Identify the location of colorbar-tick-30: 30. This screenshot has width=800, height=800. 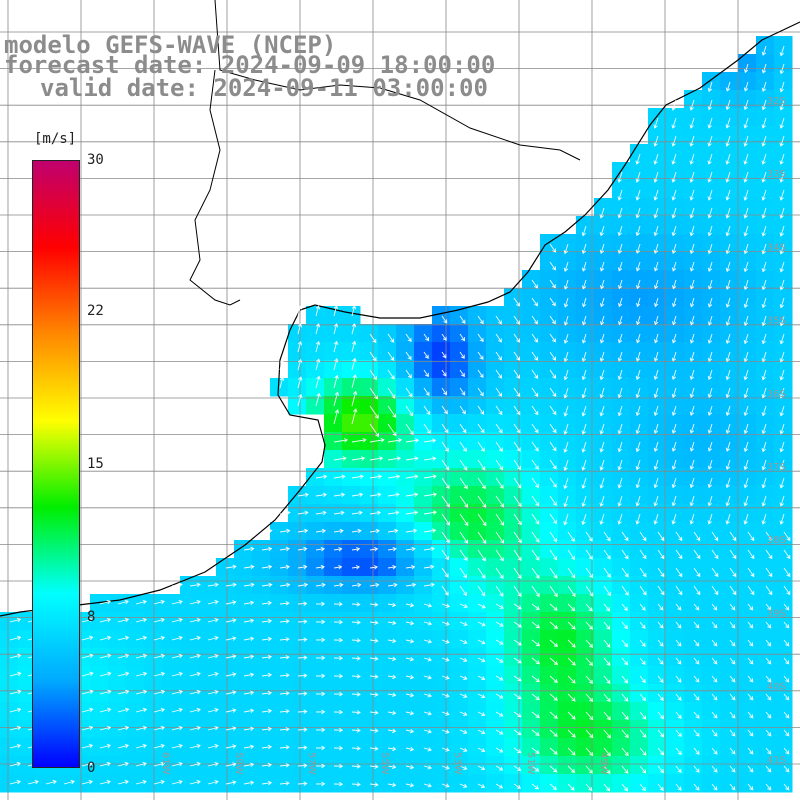
(95, 160).